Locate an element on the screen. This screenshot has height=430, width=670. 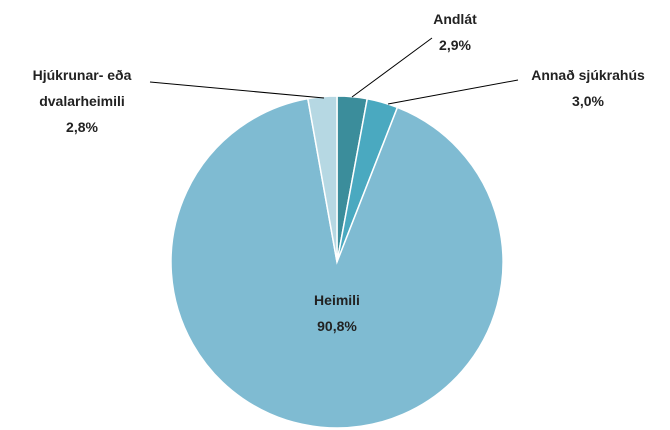
category-label: Hjúkrunar- eða dvalarheimili is located at coordinates (82, 88).